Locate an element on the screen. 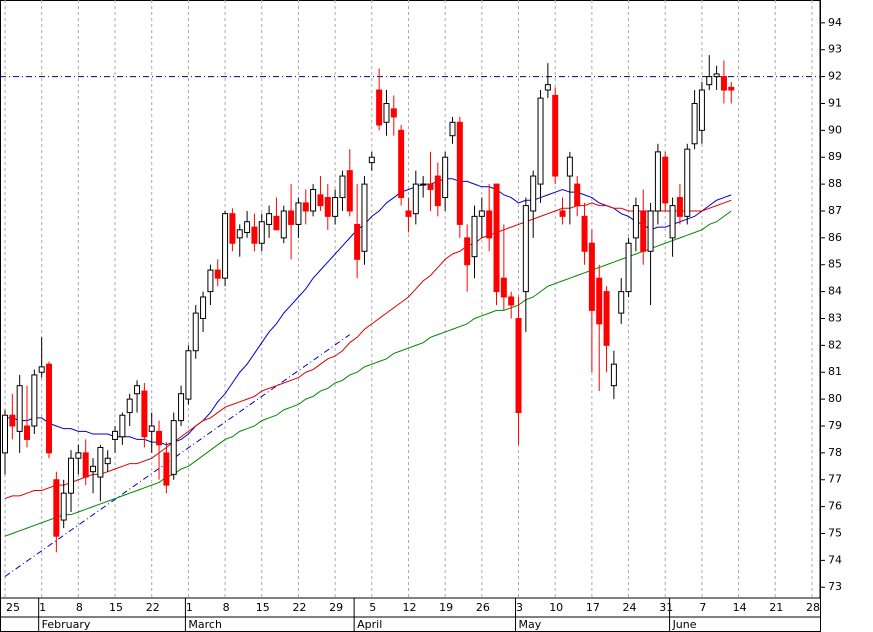 The height and width of the screenshot is (632, 873). y-tick-label: 77 is located at coordinates (835, 479).